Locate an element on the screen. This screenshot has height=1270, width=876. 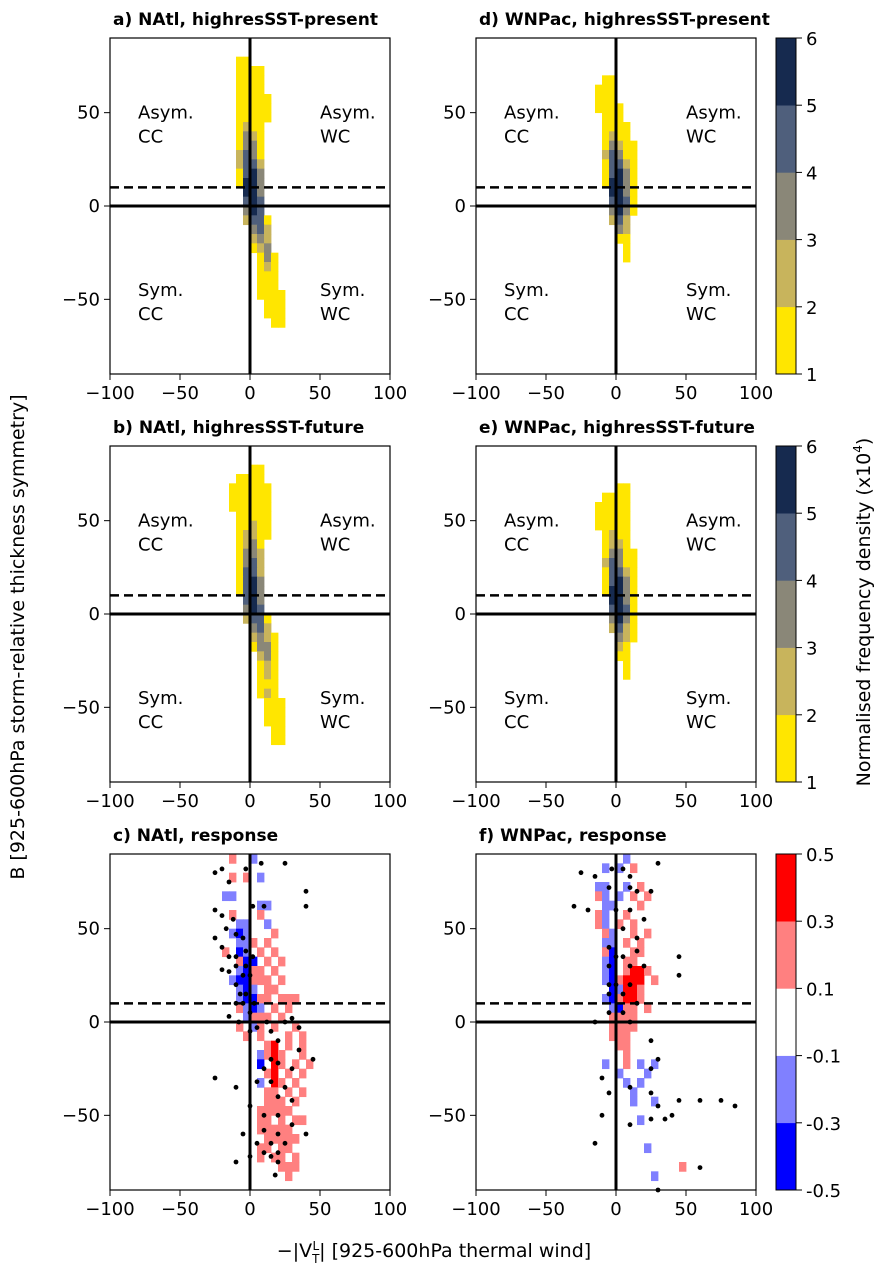
colorbar-tick-label: 0.1 is located at coordinates (820, 989).